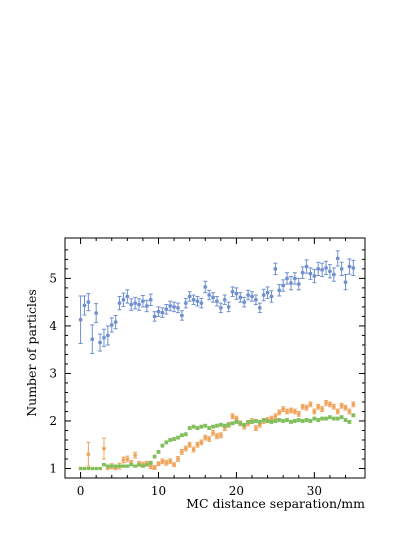 This screenshot has height=542, width=415. I want to click on y-tick-label: 1, so click(53, 468).